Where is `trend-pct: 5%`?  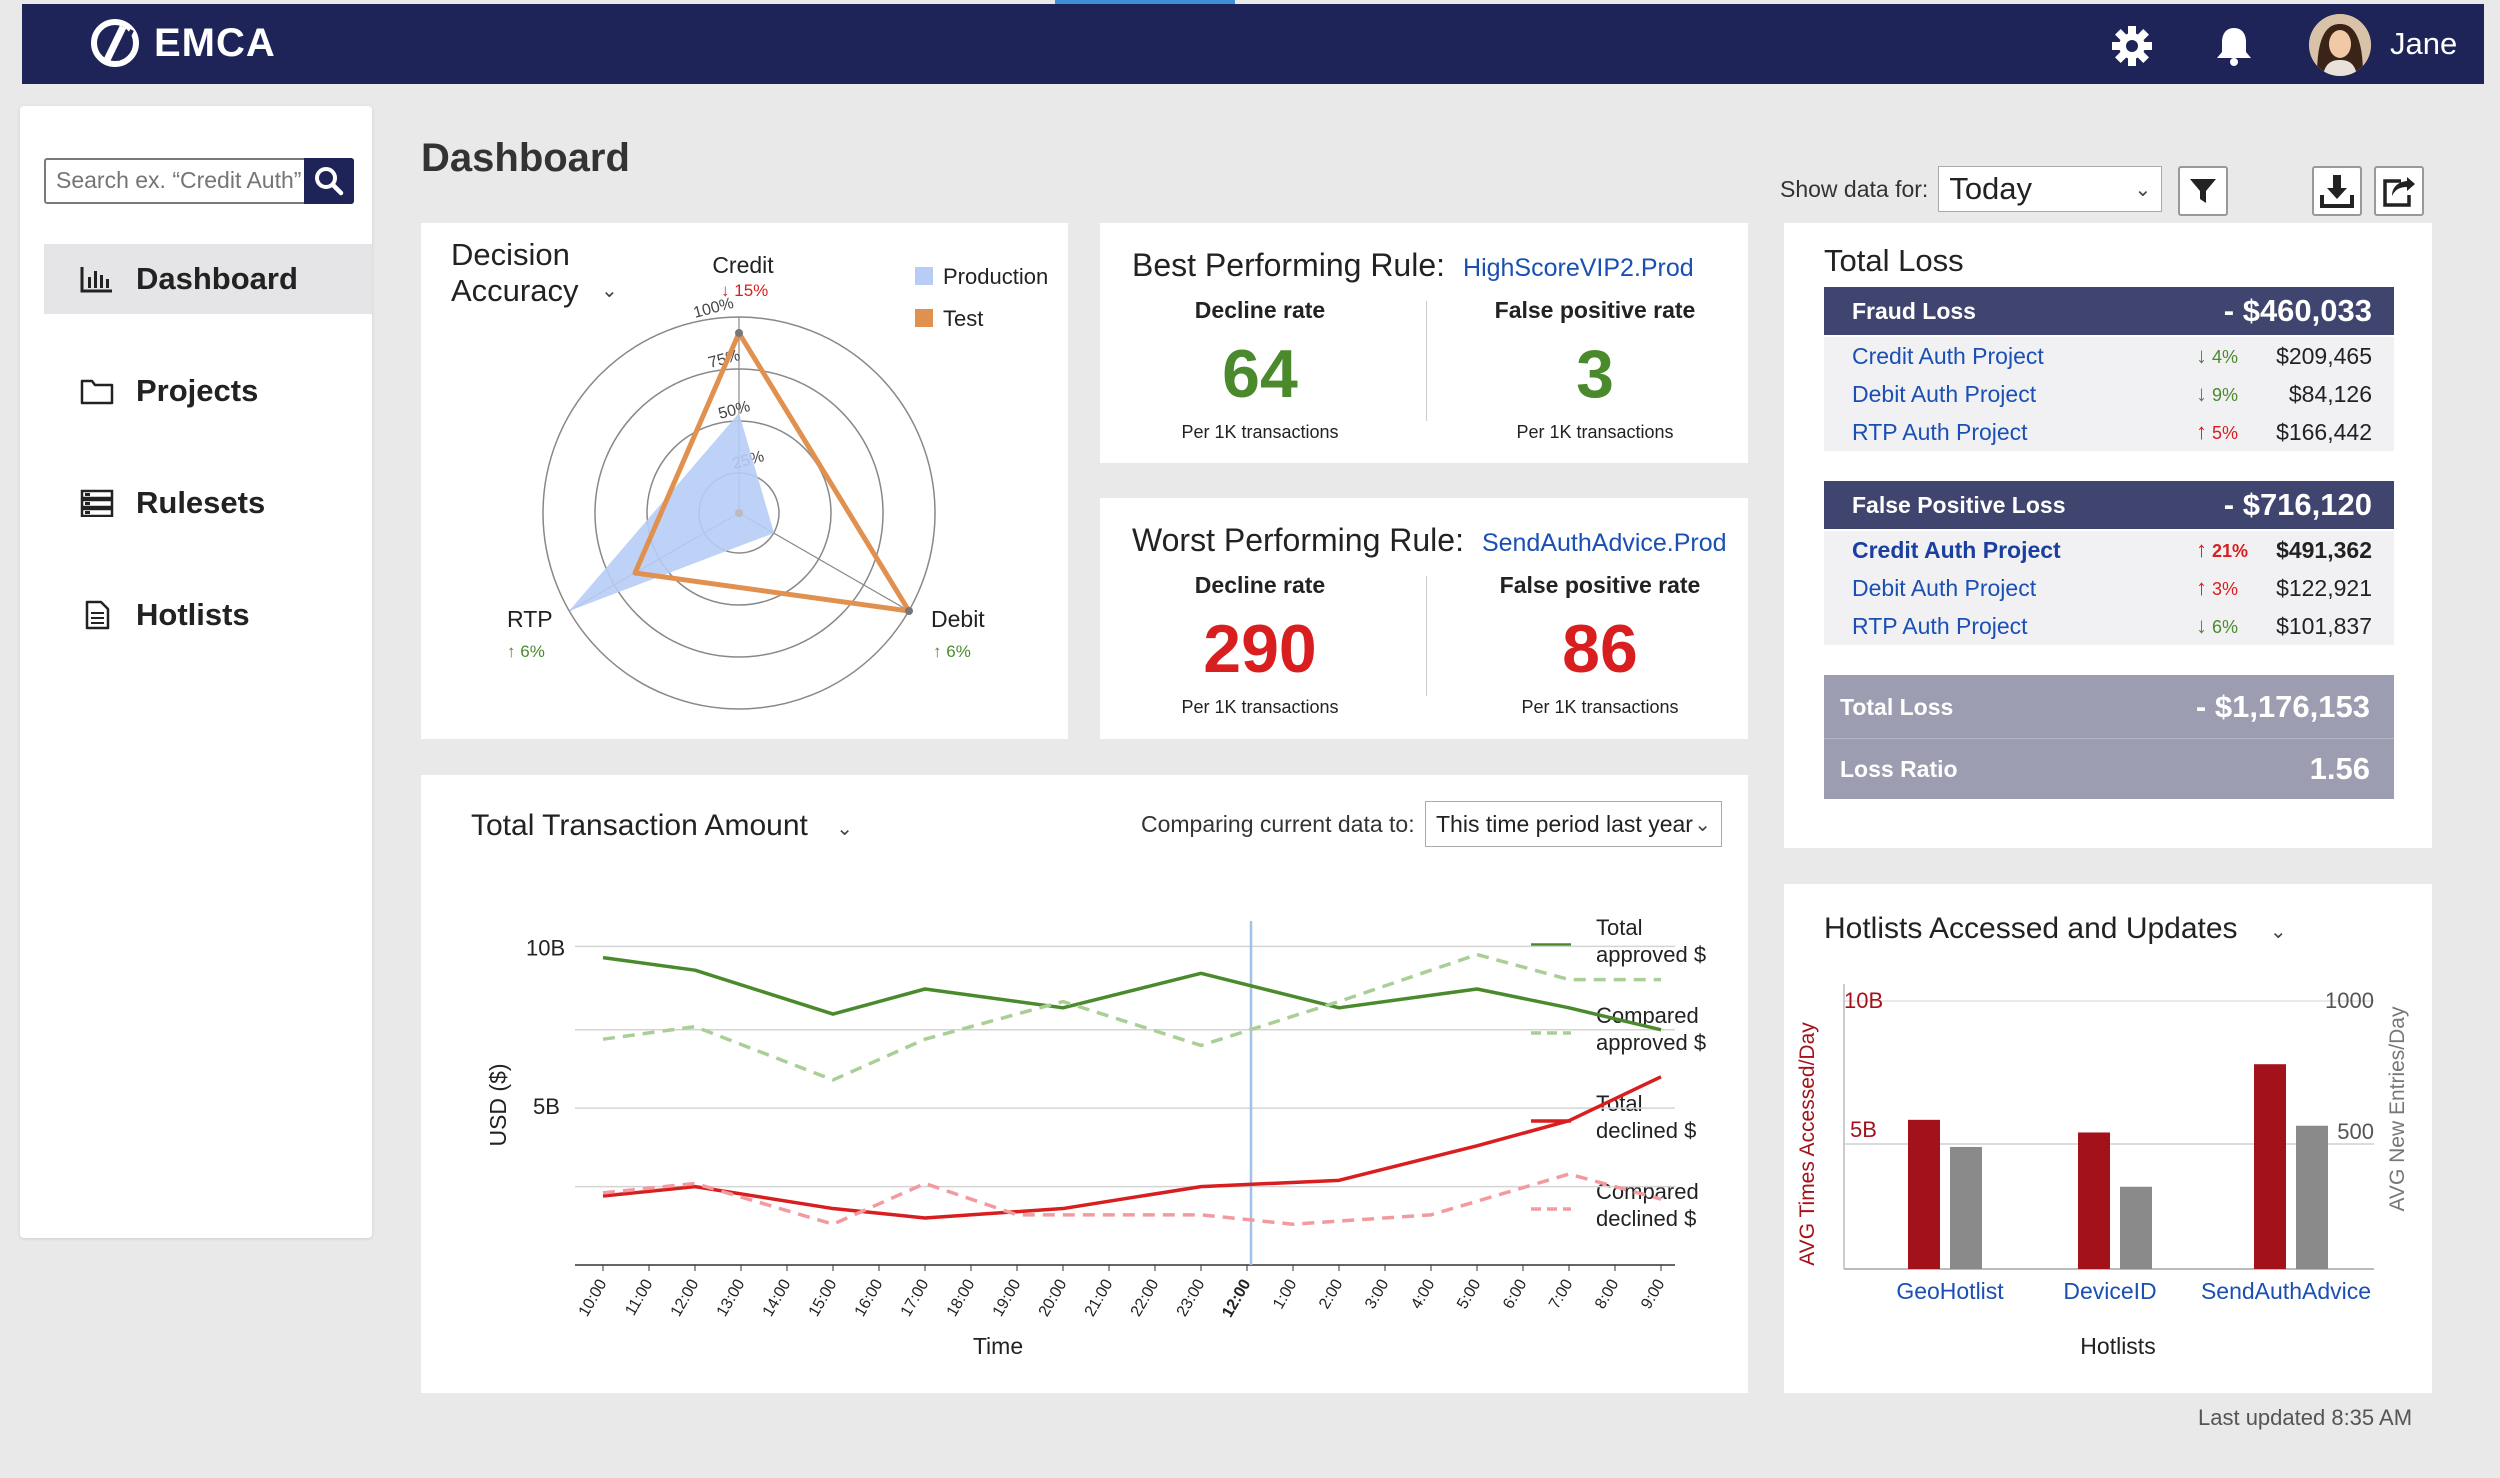
trend-pct: 5% is located at coordinates (2225, 433).